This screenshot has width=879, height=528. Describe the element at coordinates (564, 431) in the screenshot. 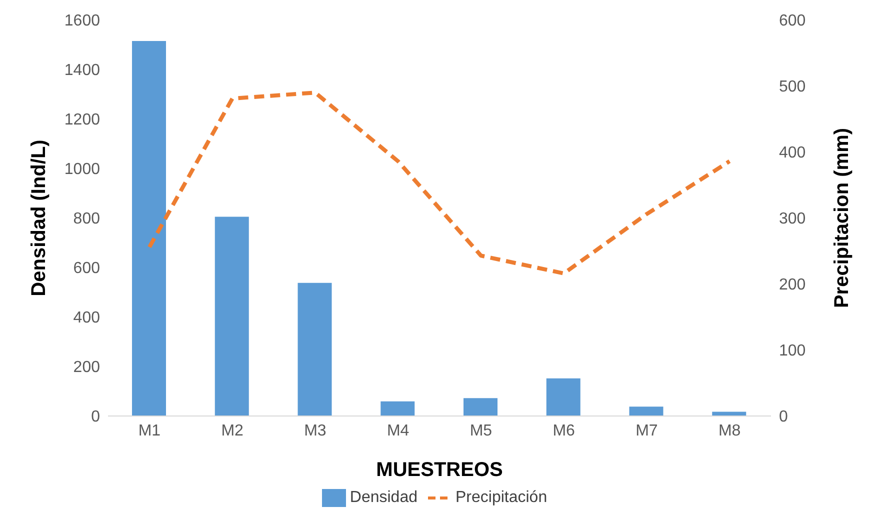

I see `x-tick-label: M6` at that location.